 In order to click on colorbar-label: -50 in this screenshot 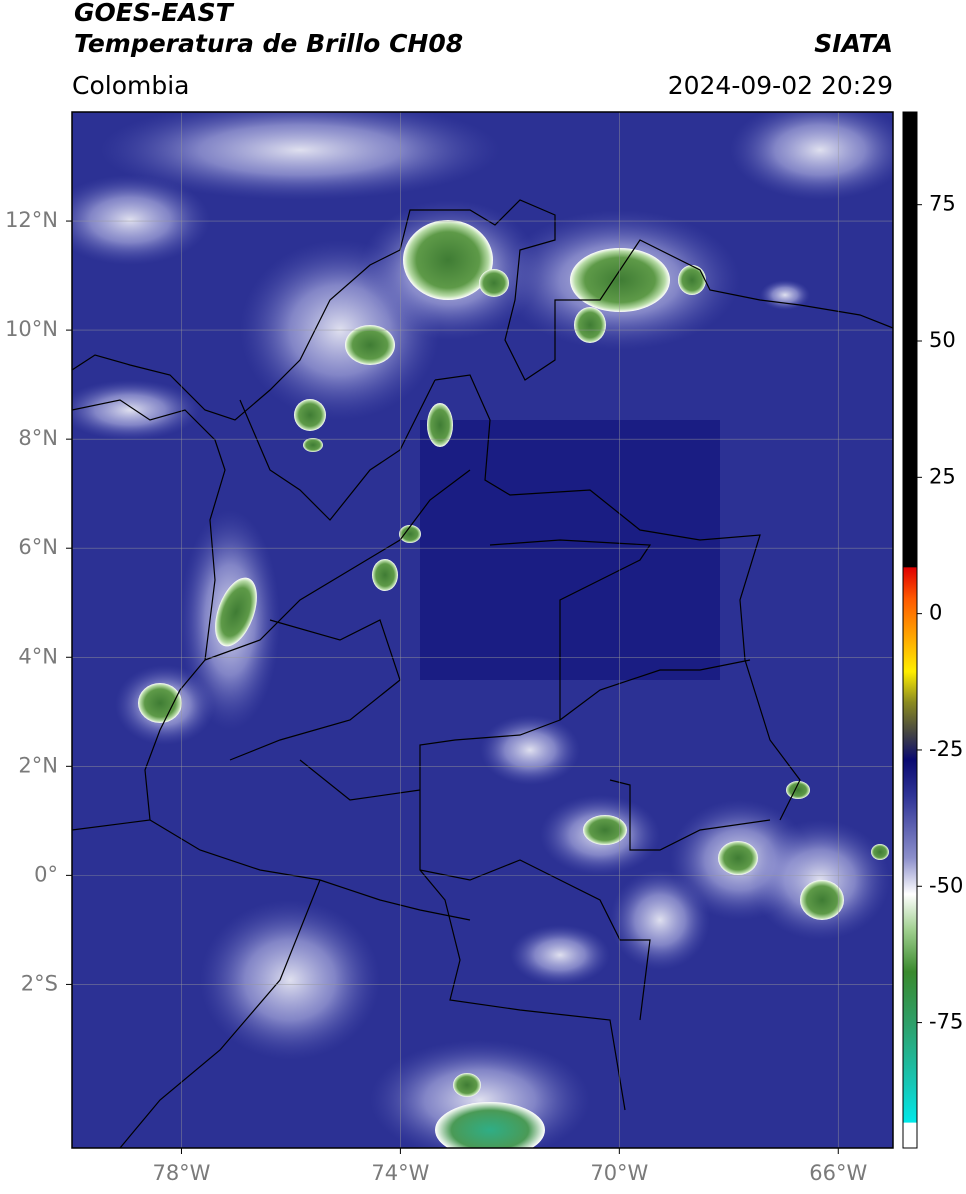, I will do `click(946, 885)`.